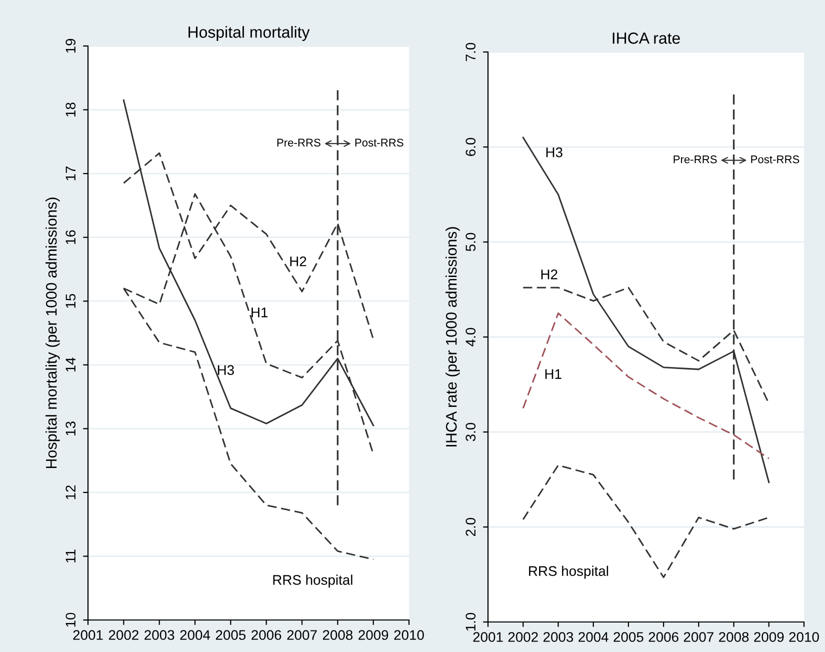 The width and height of the screenshot is (825, 652). I want to click on y-tick-label: 10, so click(71, 619).